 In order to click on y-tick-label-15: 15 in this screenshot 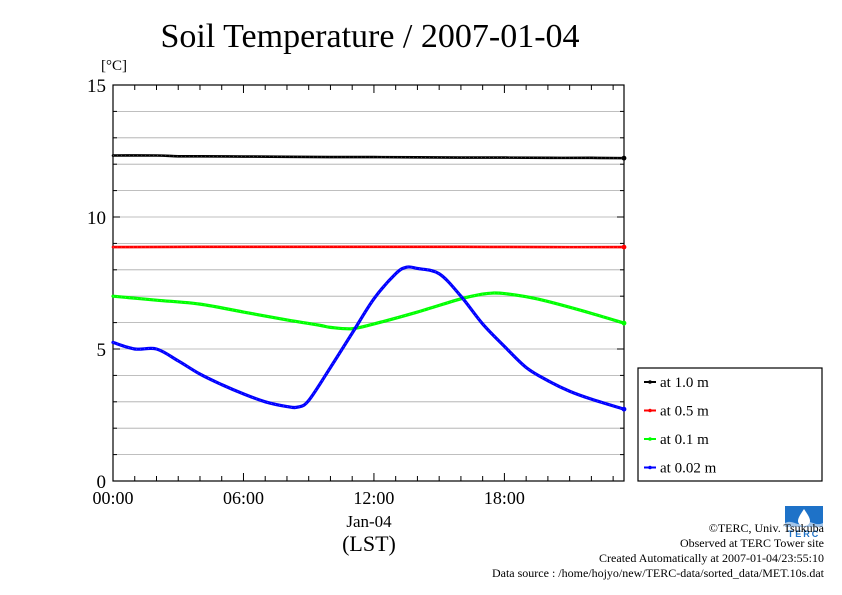, I will do `click(96, 86)`.